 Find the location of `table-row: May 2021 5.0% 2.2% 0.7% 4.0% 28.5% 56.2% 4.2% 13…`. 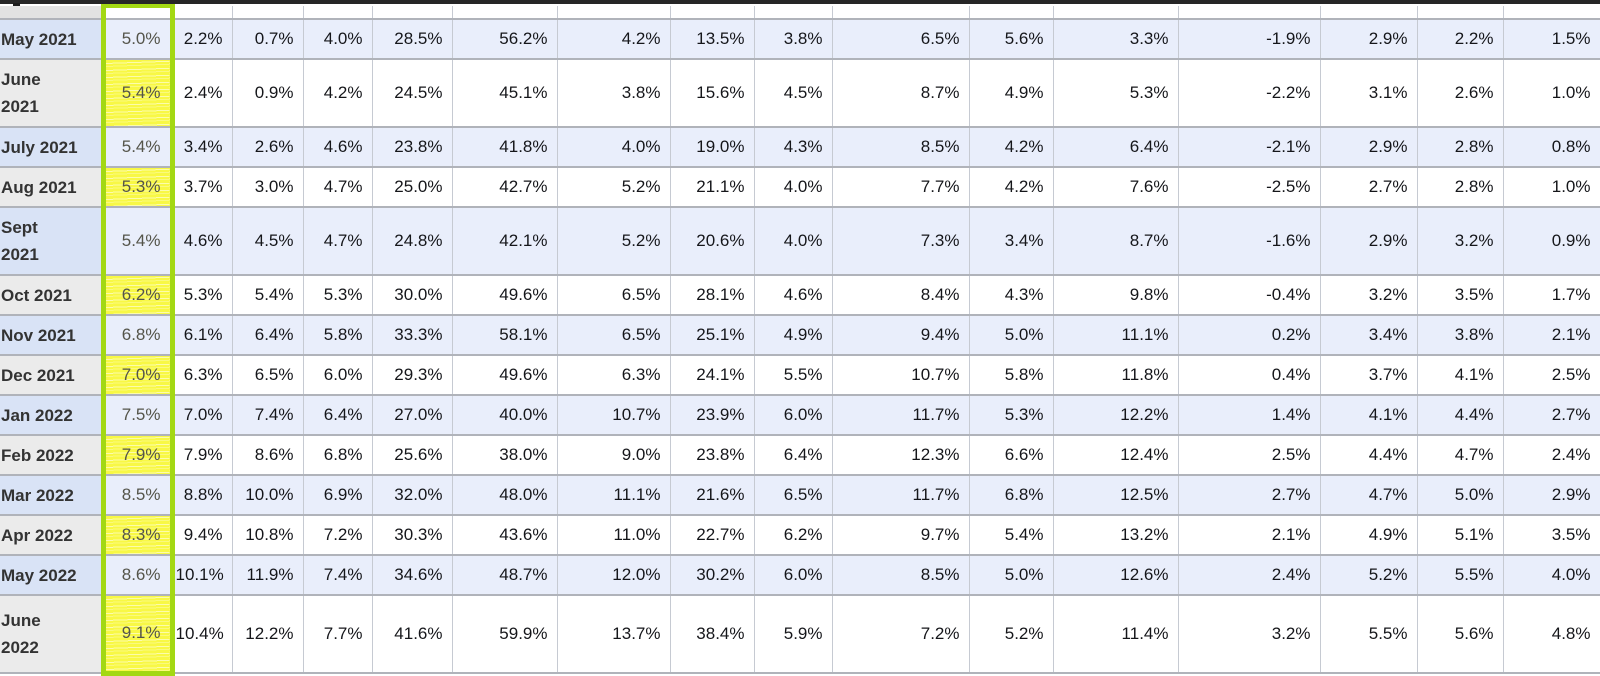

table-row: May 2021 5.0% 2.2% 0.7% 4.0% 28.5% 56.2% 4.2% 13… is located at coordinates (800, 39).